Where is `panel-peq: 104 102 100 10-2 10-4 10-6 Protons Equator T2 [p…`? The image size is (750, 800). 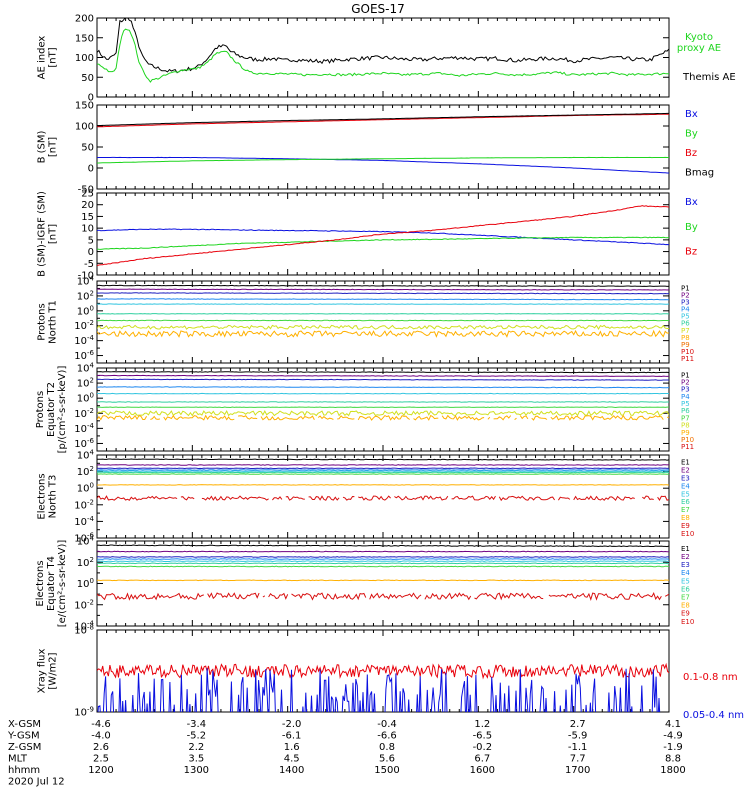 panel-peq: 104 102 100 10-2 10-4 10-6 Protons Equator T2 [p… is located at coordinates (364, 408).